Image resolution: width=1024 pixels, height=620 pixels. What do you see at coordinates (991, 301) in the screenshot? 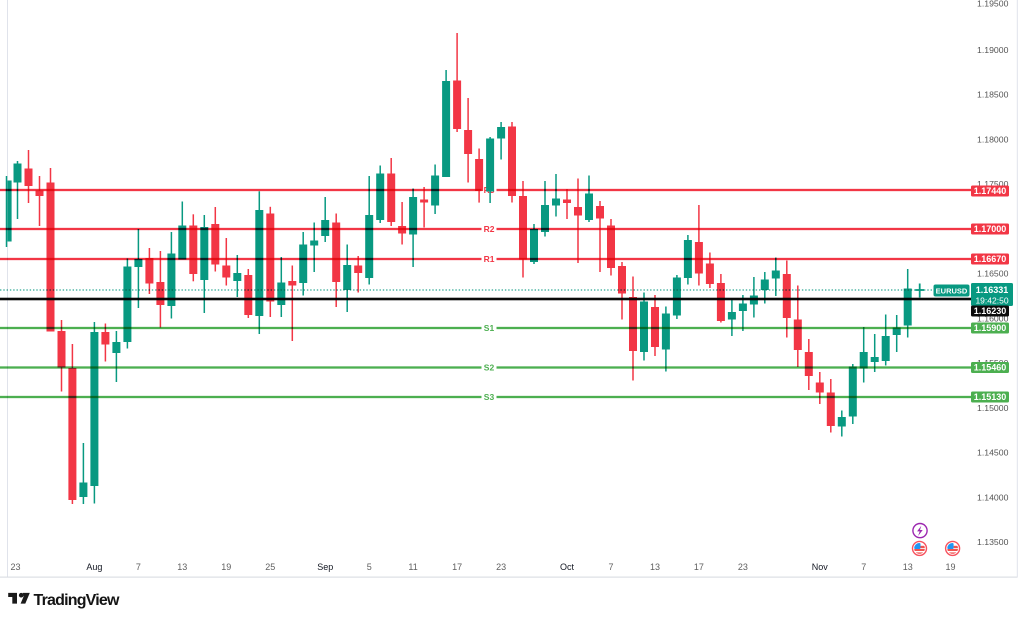
I see `svg-text: 19:42:50` at bounding box center [991, 301].